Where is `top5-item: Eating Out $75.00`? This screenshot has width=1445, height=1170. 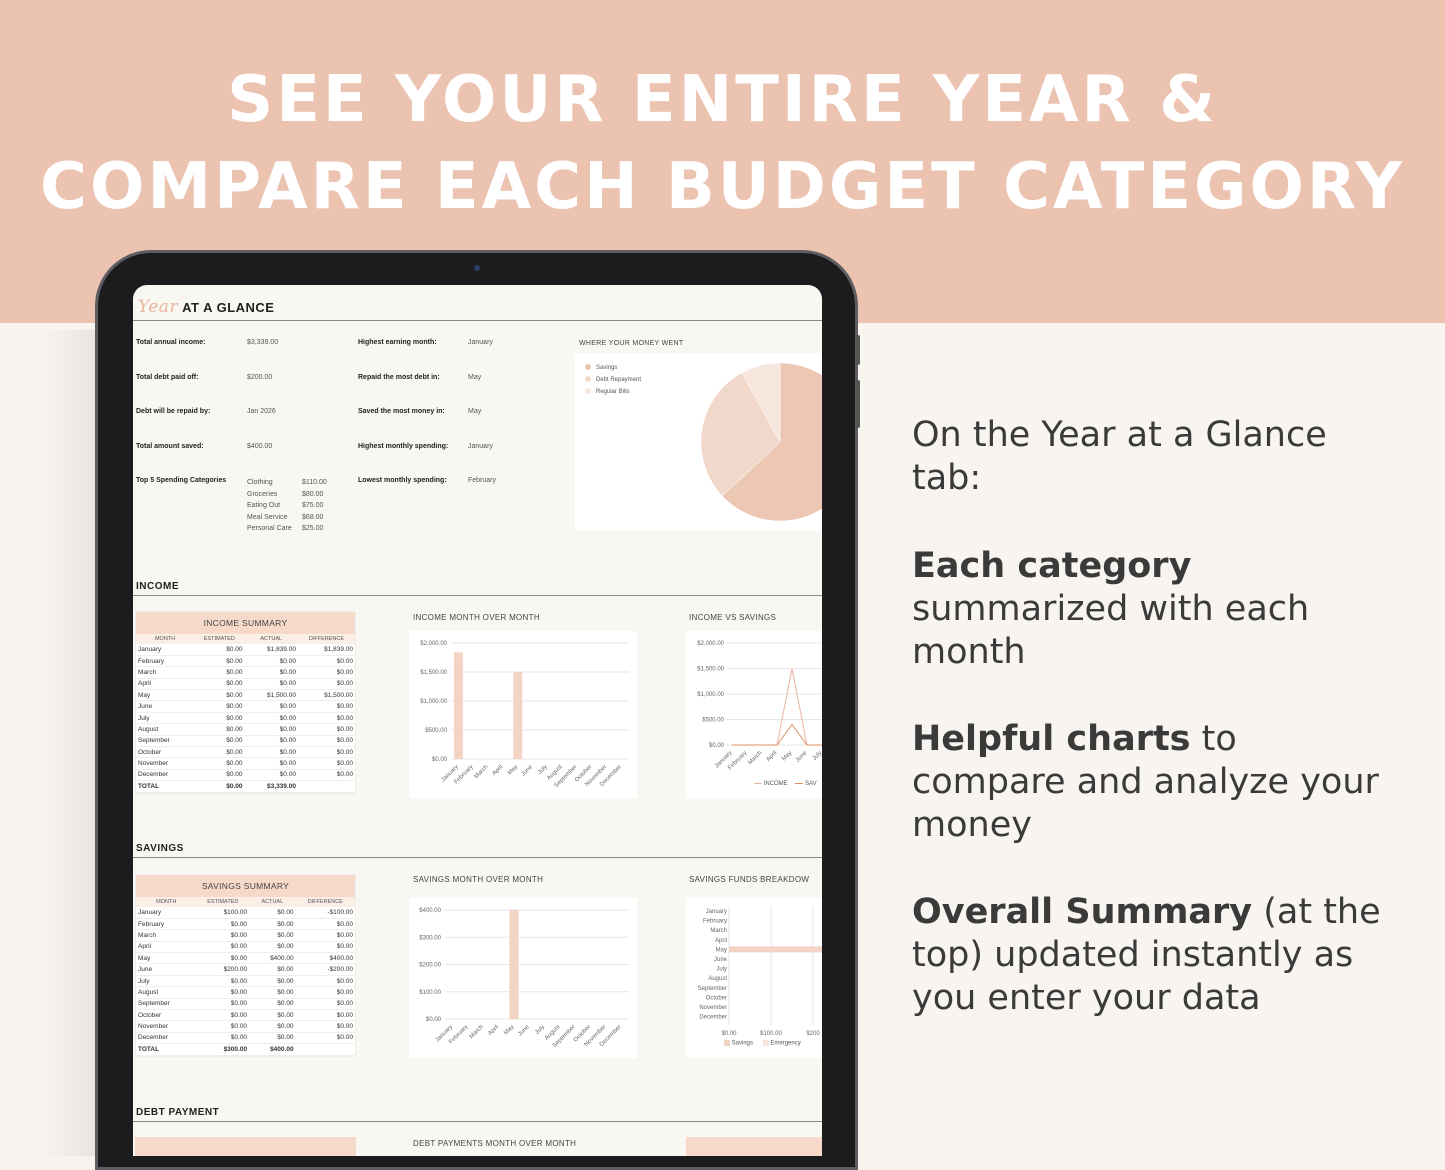
top5-item: Eating Out $75.00 is located at coordinates (285, 506).